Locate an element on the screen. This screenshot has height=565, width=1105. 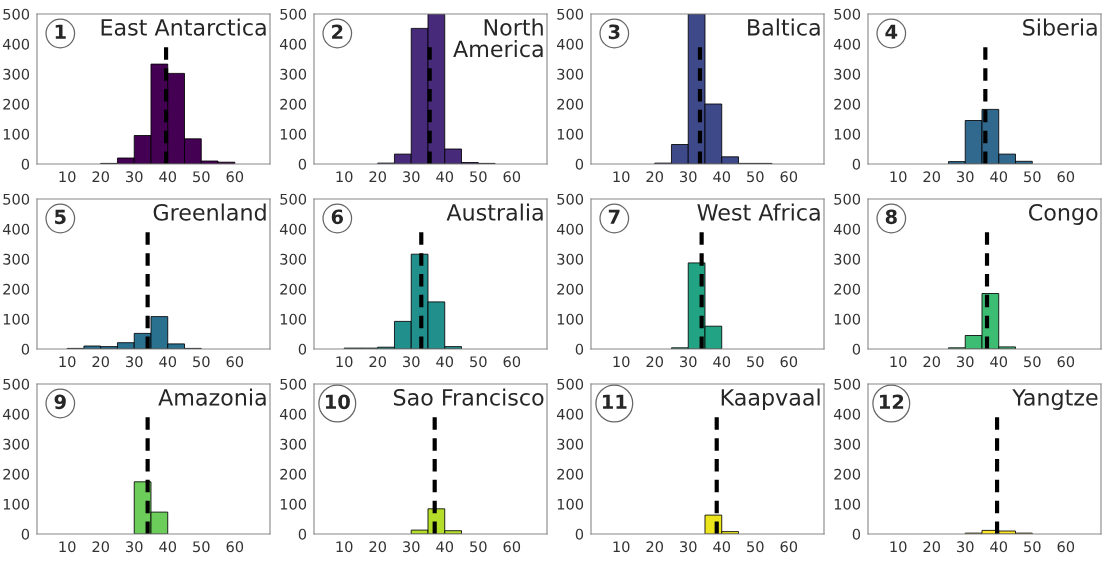
chart-title: Siberia is located at coordinates (1060, 27).